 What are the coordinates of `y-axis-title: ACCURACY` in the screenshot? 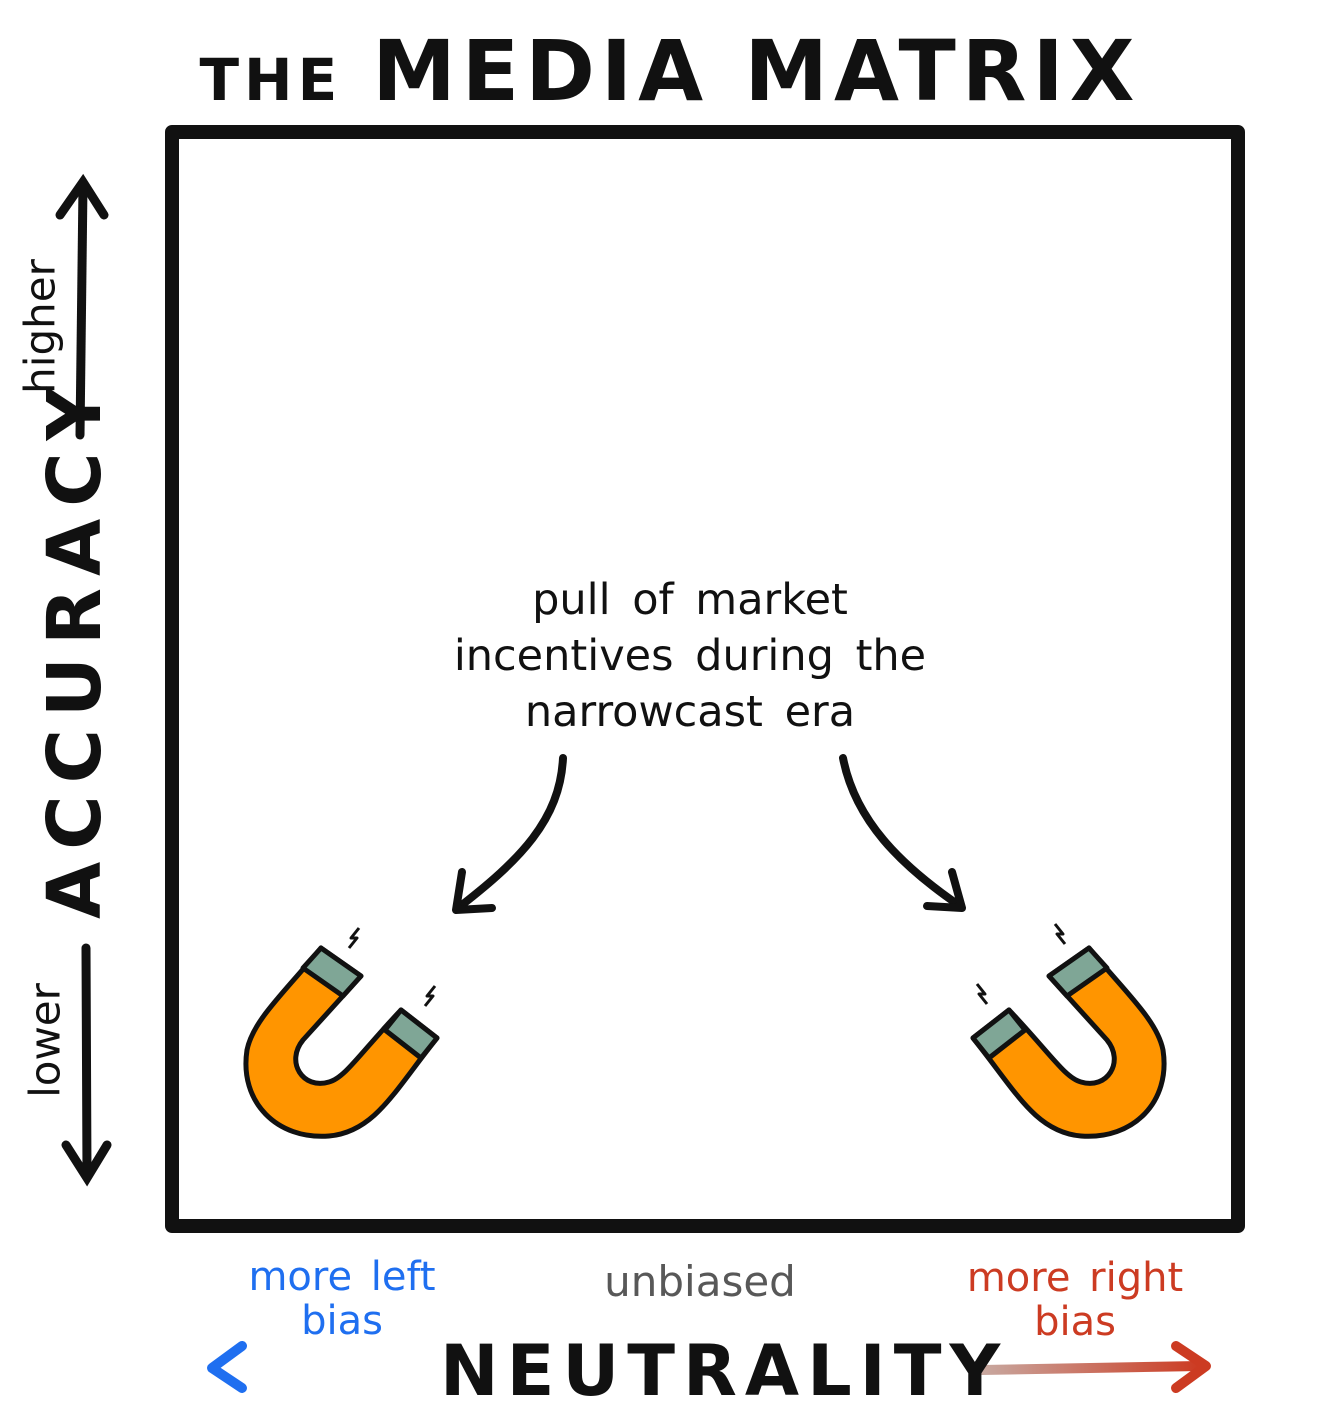 It's located at (75, 646).